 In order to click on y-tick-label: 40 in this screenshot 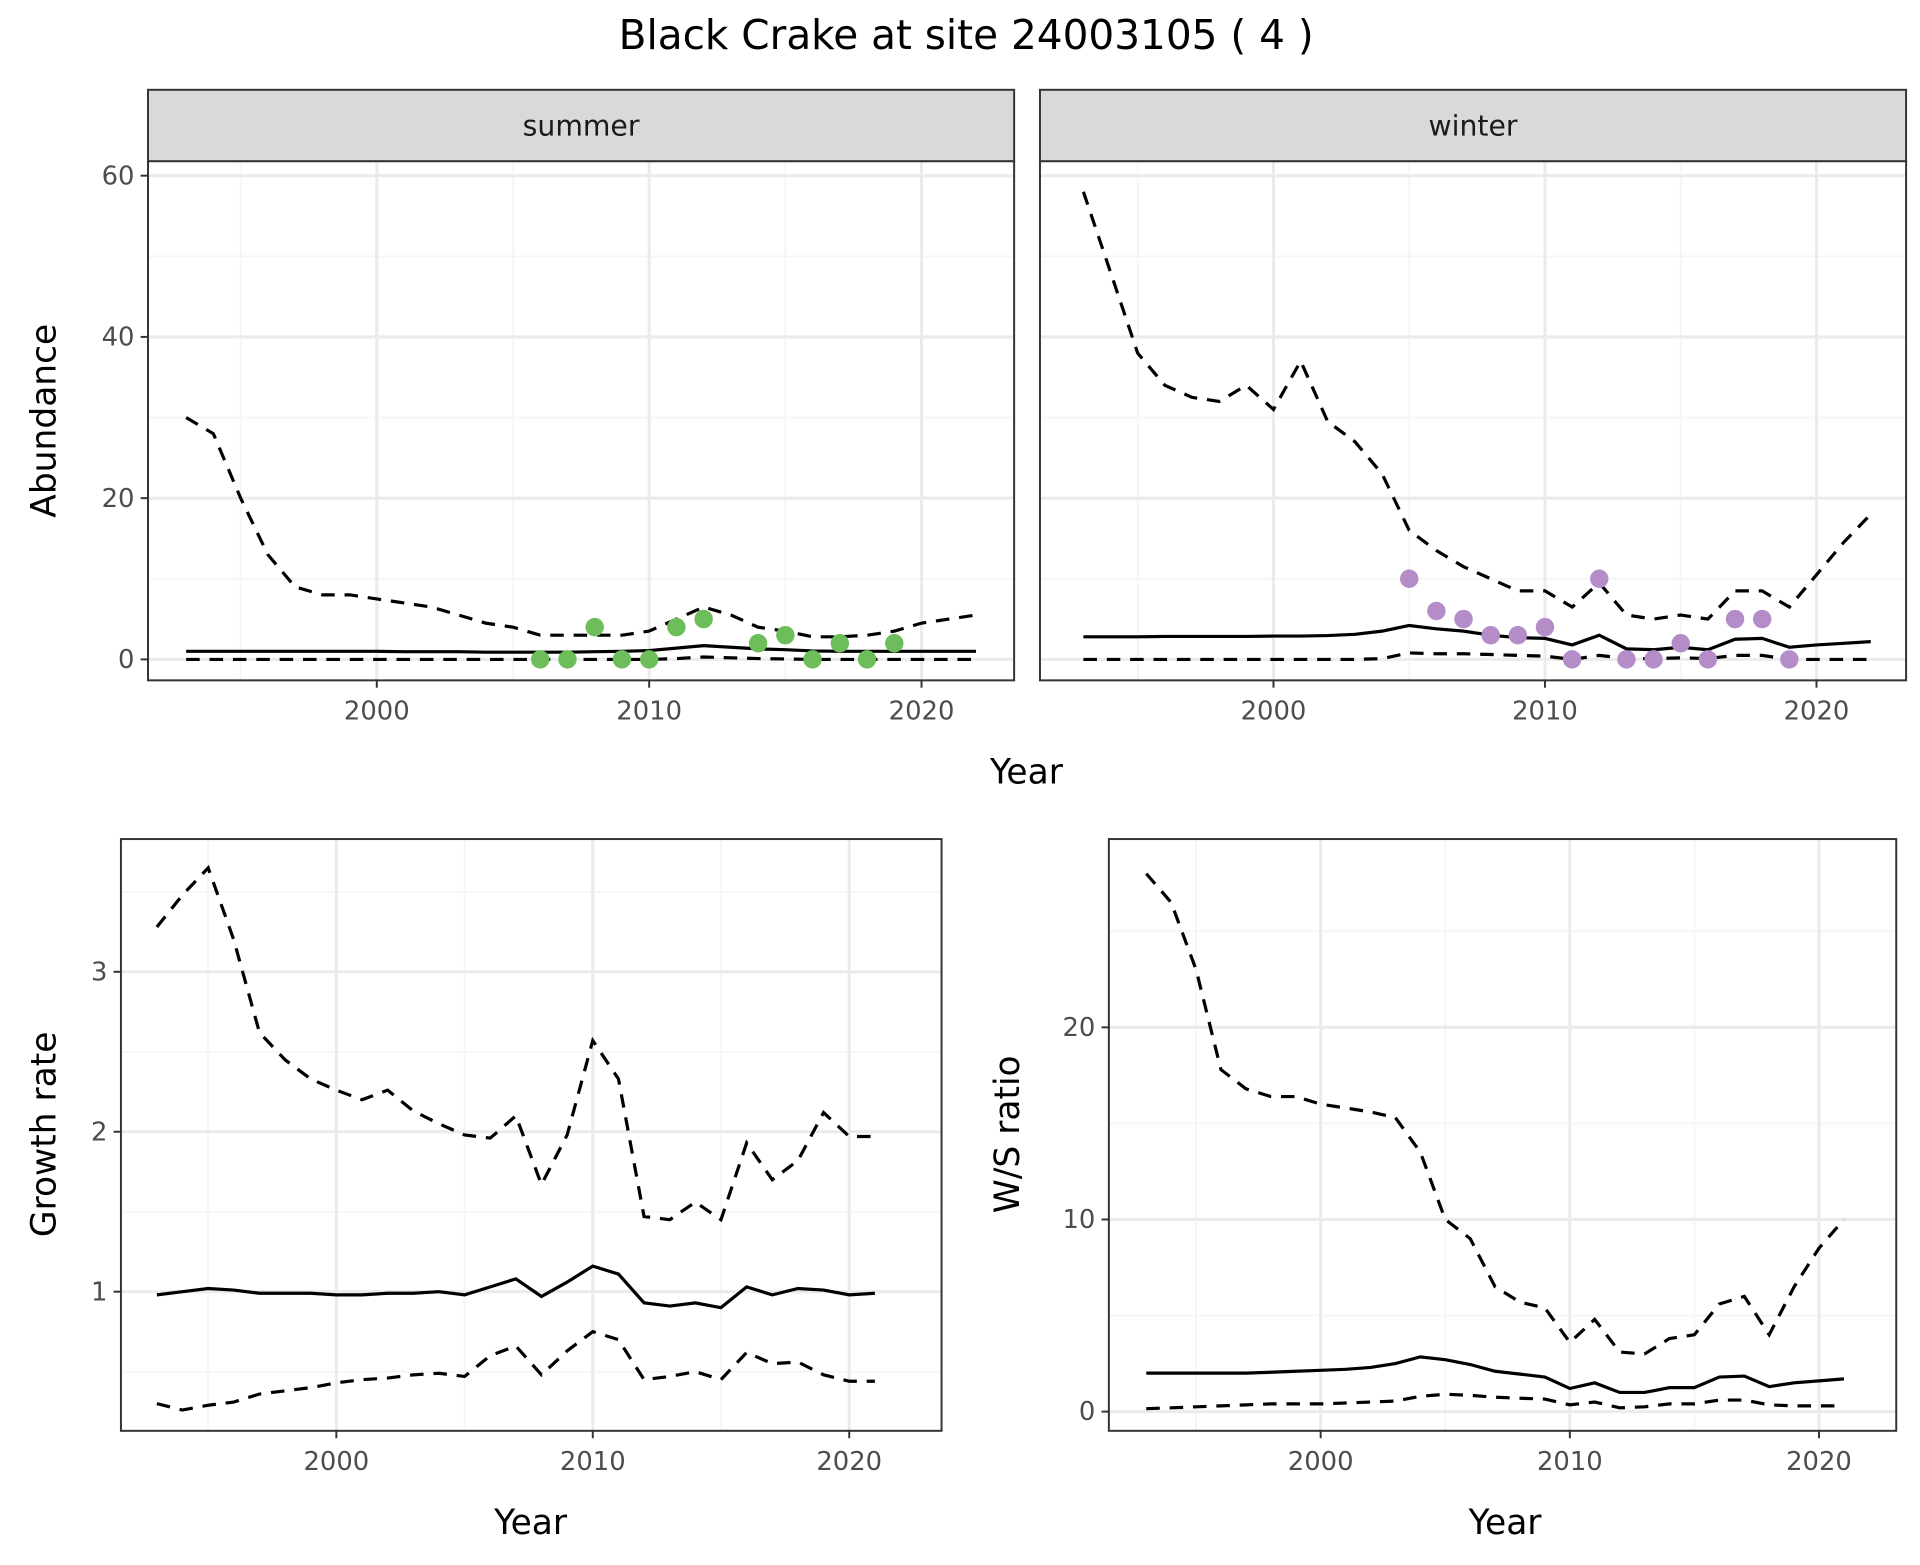, I will do `click(118, 338)`.